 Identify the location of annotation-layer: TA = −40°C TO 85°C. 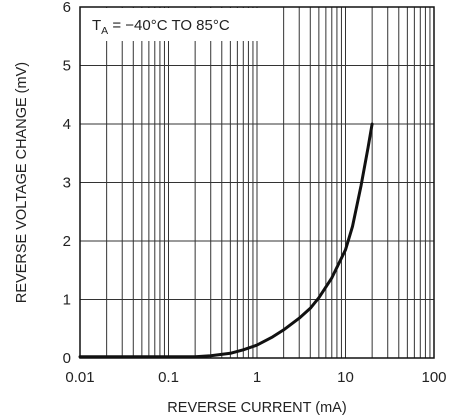
(171, 24).